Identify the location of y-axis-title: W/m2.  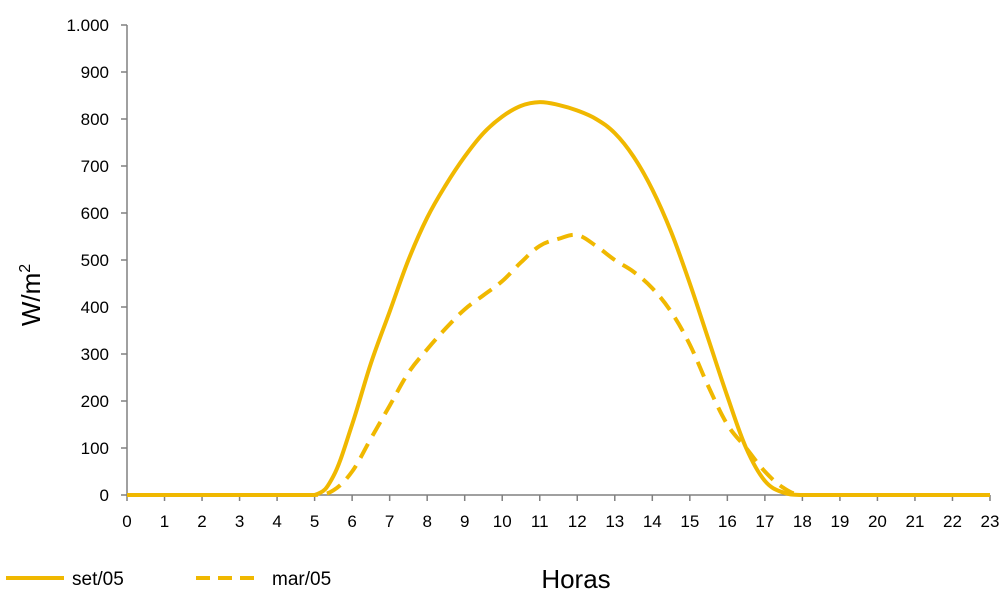
(31, 295).